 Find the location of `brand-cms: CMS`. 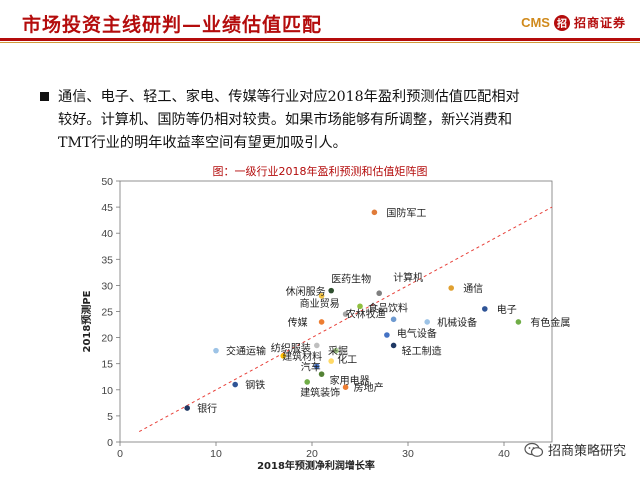

brand-cms: CMS is located at coordinates (535, 22).